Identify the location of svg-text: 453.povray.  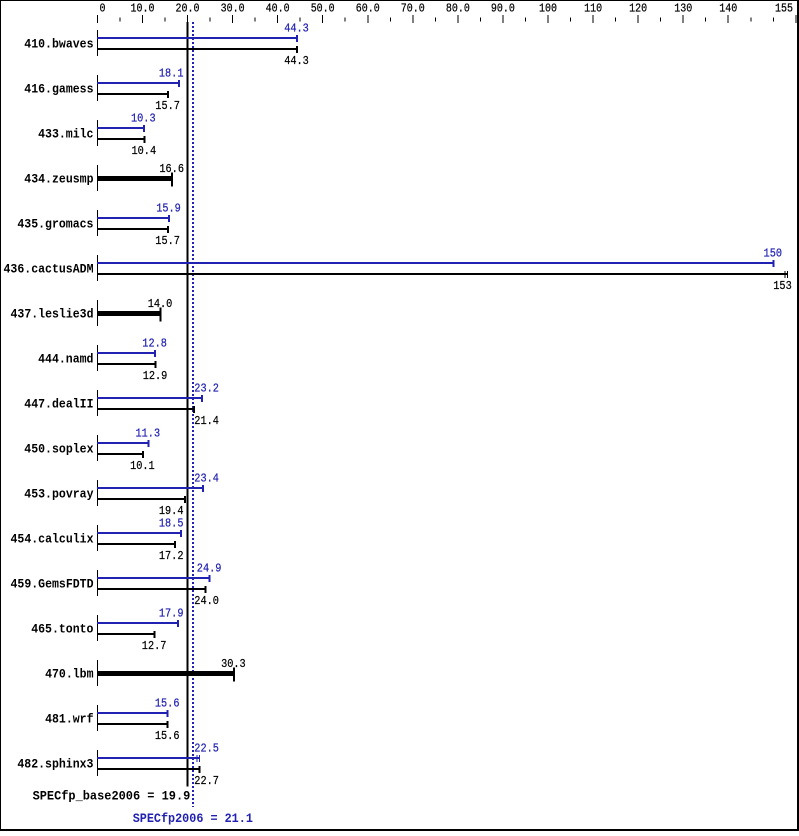
(58, 493).